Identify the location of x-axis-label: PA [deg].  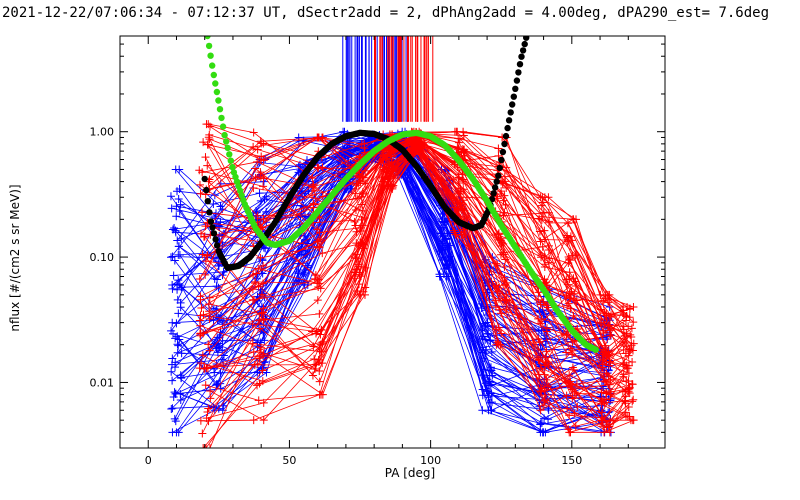
(410, 473).